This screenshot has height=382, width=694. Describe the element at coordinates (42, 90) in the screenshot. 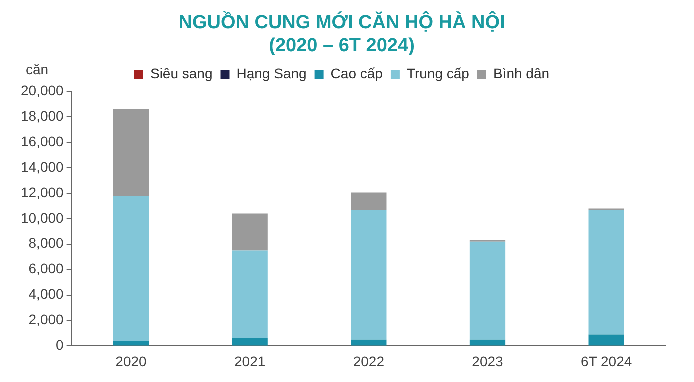

I see `y-tick-label: 20,000` at that location.